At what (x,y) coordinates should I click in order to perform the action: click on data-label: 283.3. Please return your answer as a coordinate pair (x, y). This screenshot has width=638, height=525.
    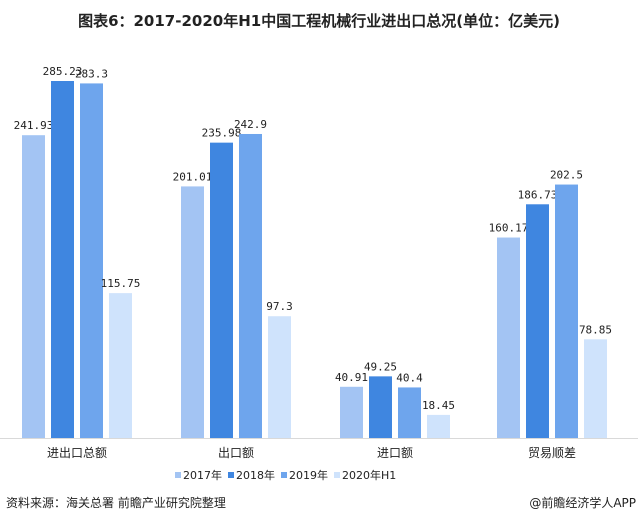
    Looking at the image, I should click on (91, 73).